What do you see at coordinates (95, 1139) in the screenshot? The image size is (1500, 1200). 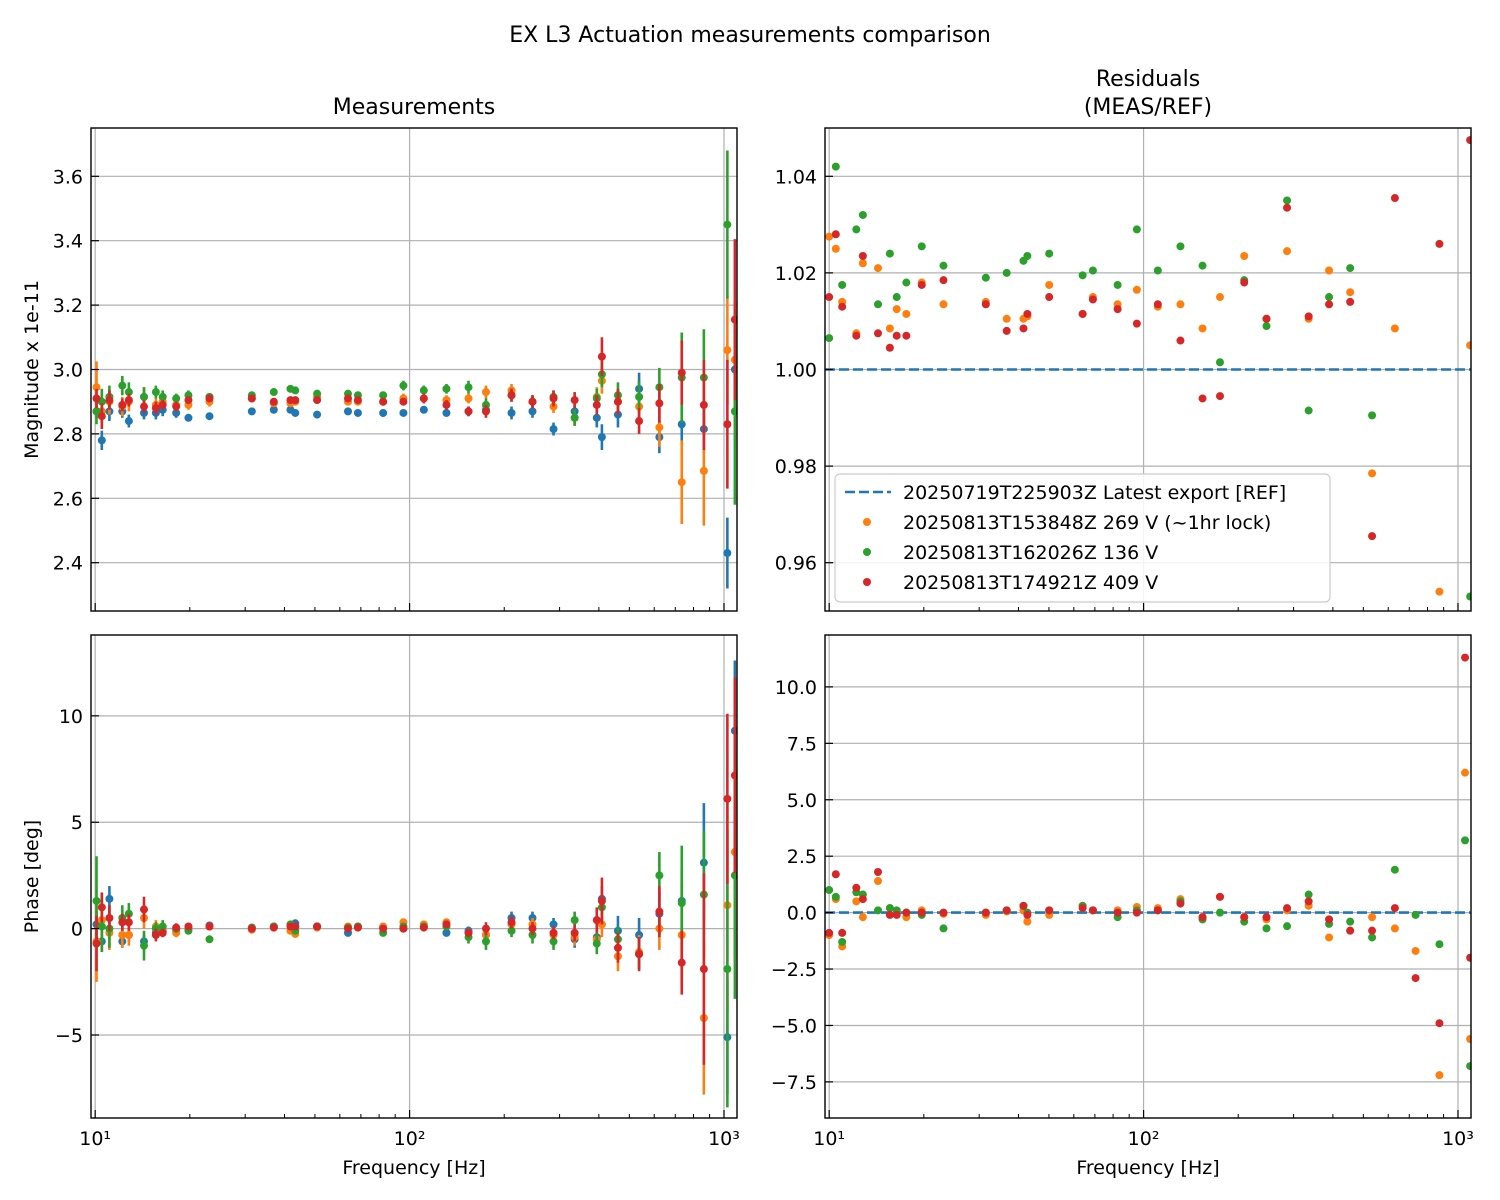 I see `x-tick-label: 10¹` at bounding box center [95, 1139].